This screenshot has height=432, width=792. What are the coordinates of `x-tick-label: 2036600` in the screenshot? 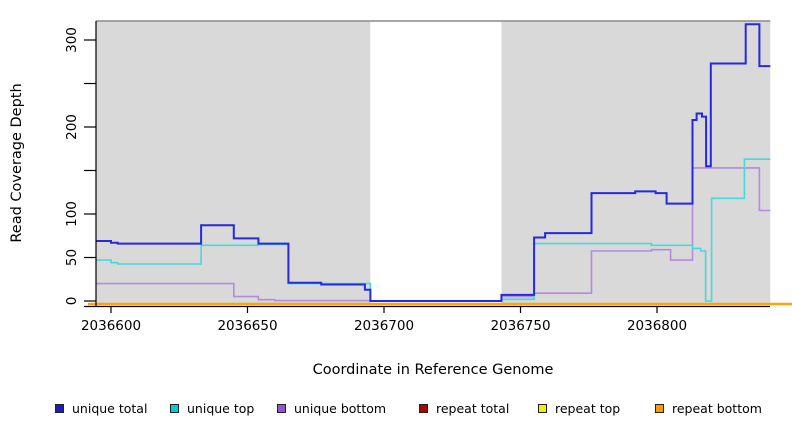 It's located at (111, 326).